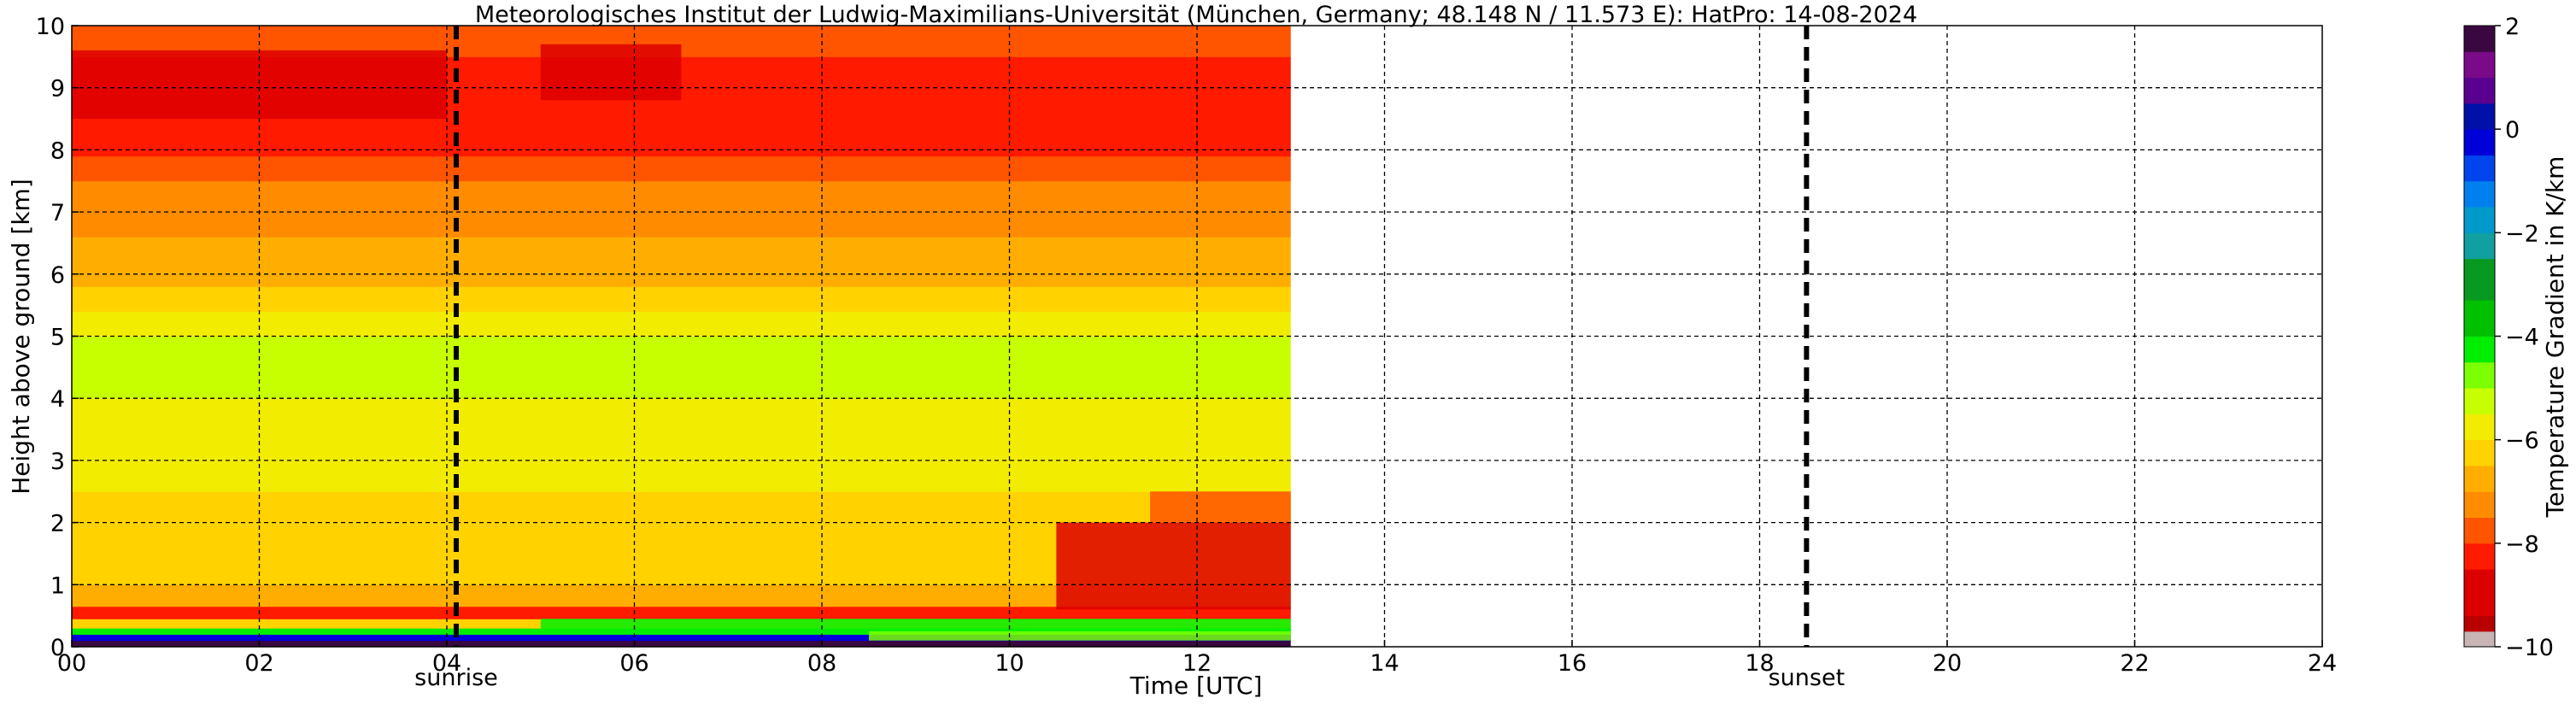 This screenshot has width=2576, height=704. What do you see at coordinates (1947, 663) in the screenshot?
I see `x-tick-label: 20` at bounding box center [1947, 663].